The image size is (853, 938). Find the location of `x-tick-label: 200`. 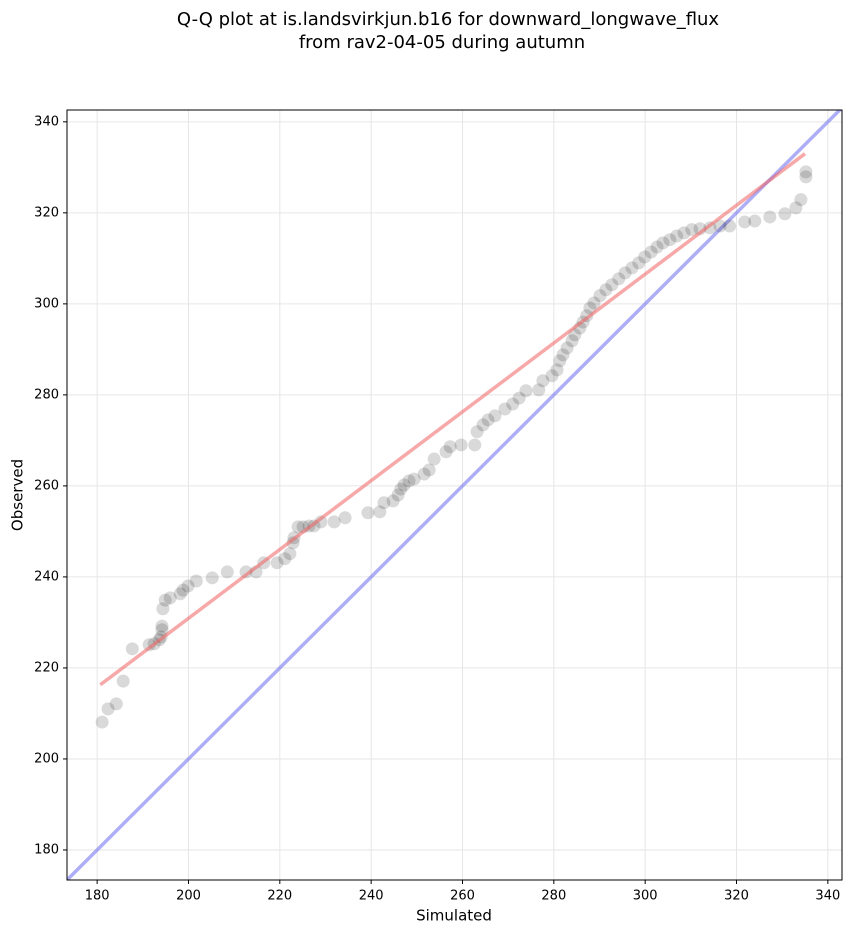

x-tick-label: 200 is located at coordinates (188, 896).